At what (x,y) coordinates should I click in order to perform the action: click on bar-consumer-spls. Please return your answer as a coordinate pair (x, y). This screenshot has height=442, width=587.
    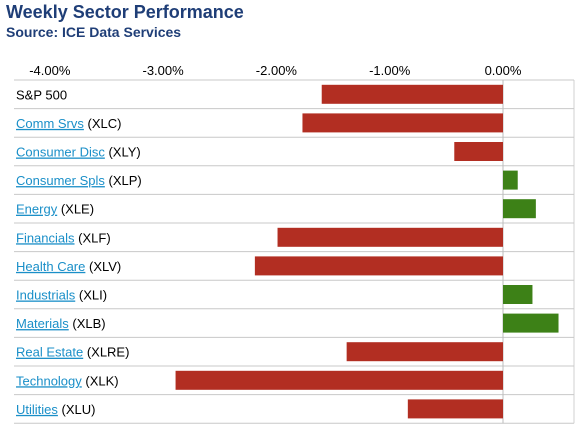
    Looking at the image, I should click on (510, 180).